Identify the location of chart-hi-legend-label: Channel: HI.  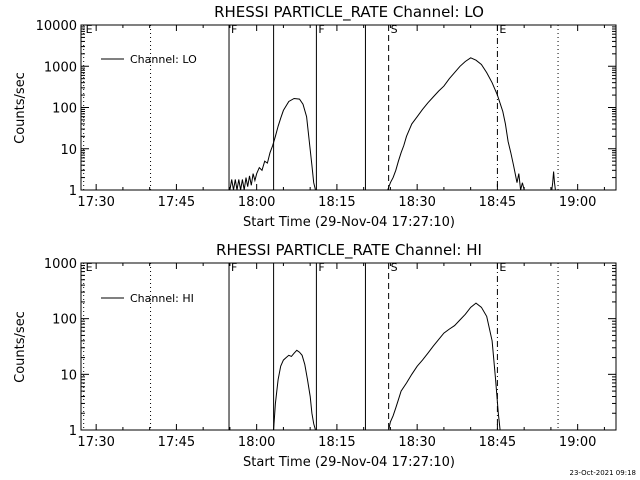
(162, 298).